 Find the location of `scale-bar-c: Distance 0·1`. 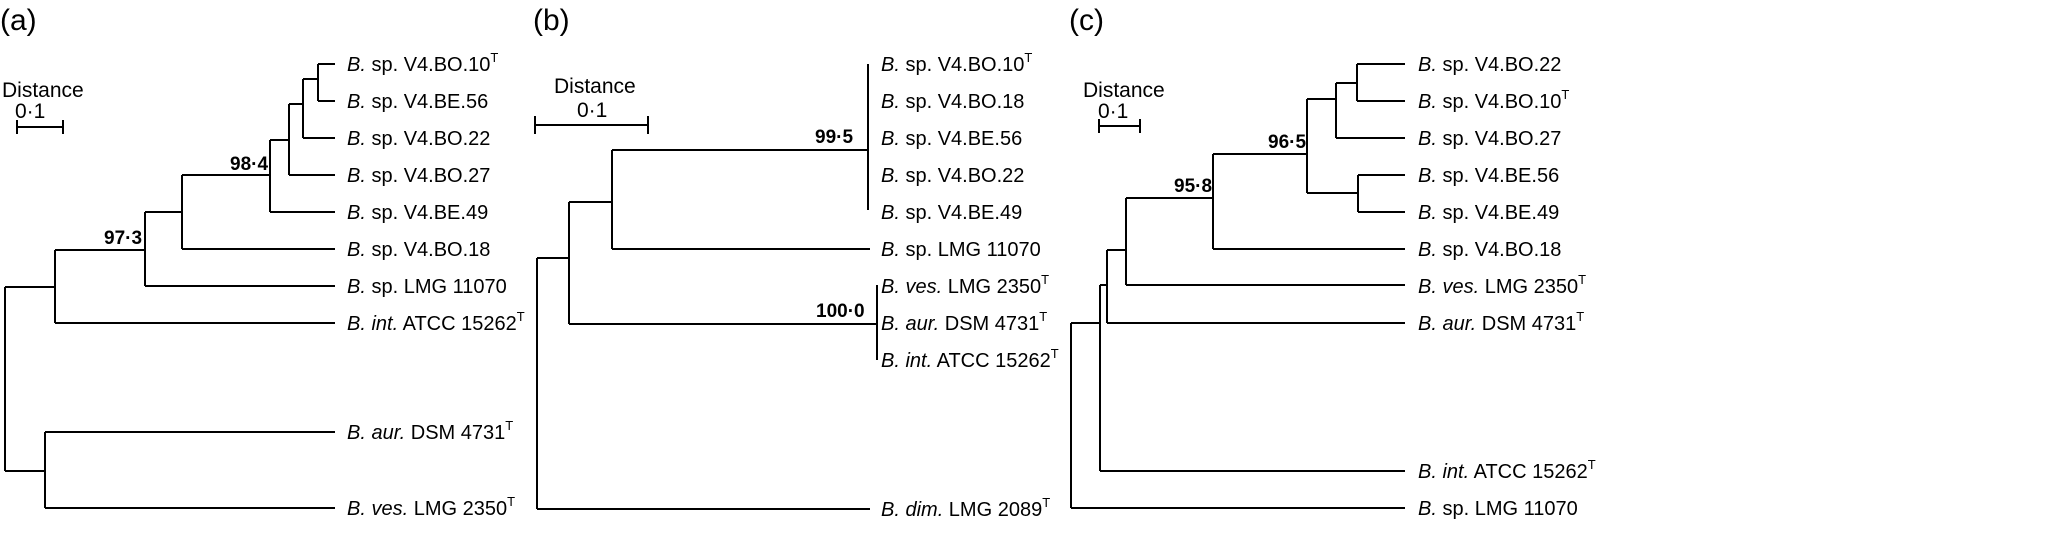

scale-bar-c: Distance 0·1 is located at coordinates (1124, 106).